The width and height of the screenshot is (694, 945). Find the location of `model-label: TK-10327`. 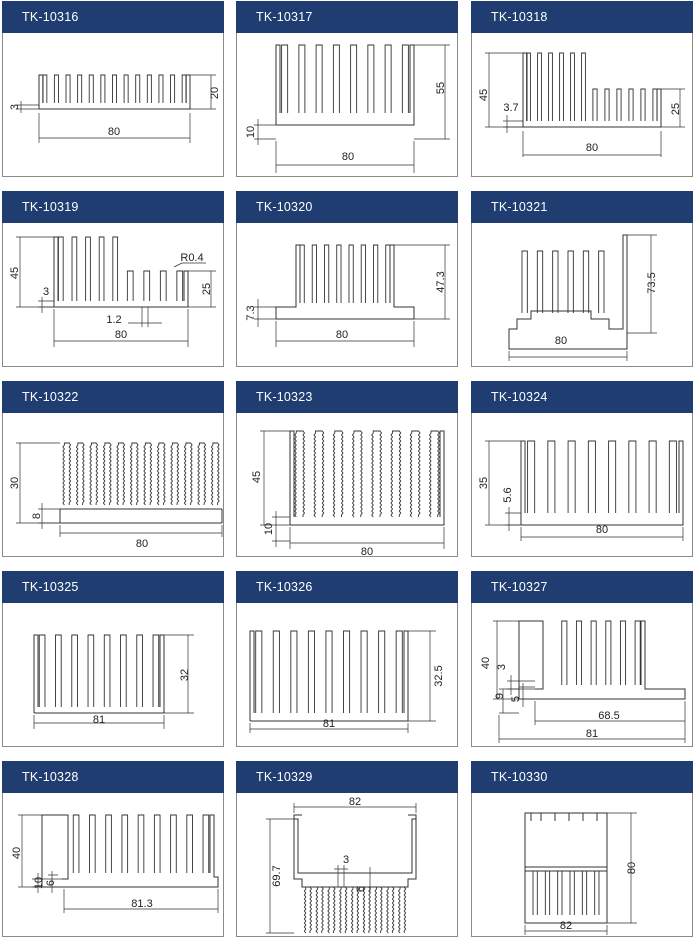

model-label: TK-10327 is located at coordinates (519, 587).